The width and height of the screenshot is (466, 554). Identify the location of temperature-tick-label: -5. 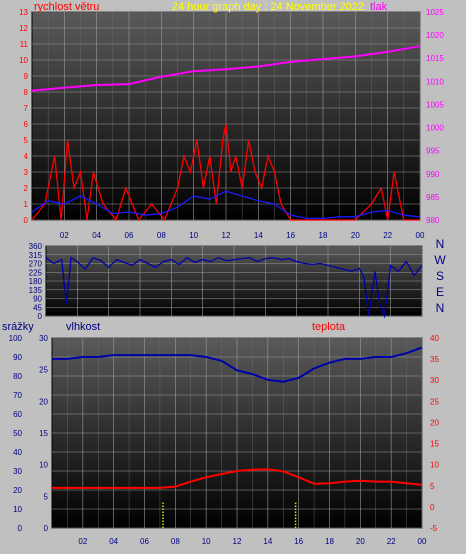
(434, 528).